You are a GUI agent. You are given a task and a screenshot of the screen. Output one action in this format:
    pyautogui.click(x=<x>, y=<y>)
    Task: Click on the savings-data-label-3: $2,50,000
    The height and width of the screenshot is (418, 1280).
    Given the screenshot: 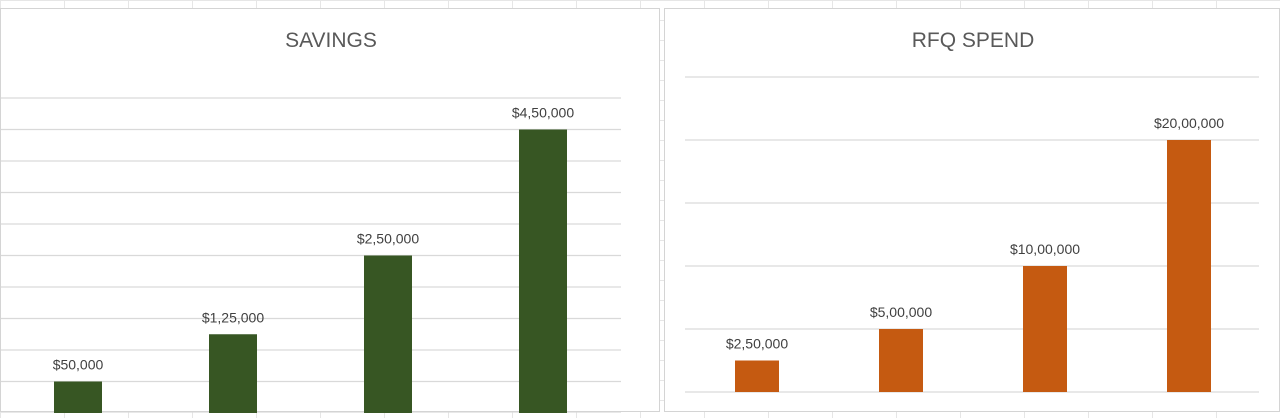 What is the action you would take?
    pyautogui.click(x=388, y=239)
    